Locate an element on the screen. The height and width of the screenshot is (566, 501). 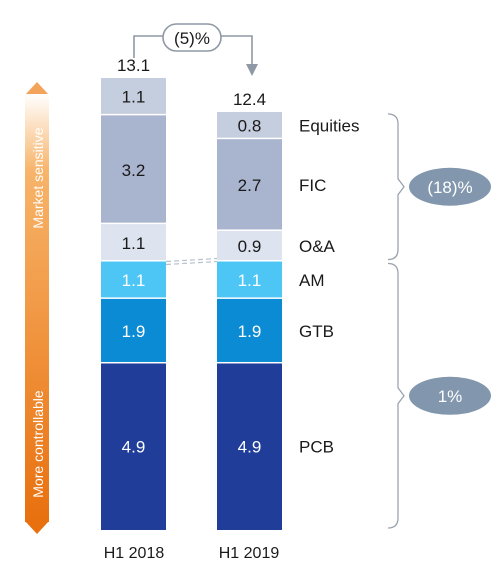
value-label-fic-h1-2019: 2.7 is located at coordinates (250, 185).